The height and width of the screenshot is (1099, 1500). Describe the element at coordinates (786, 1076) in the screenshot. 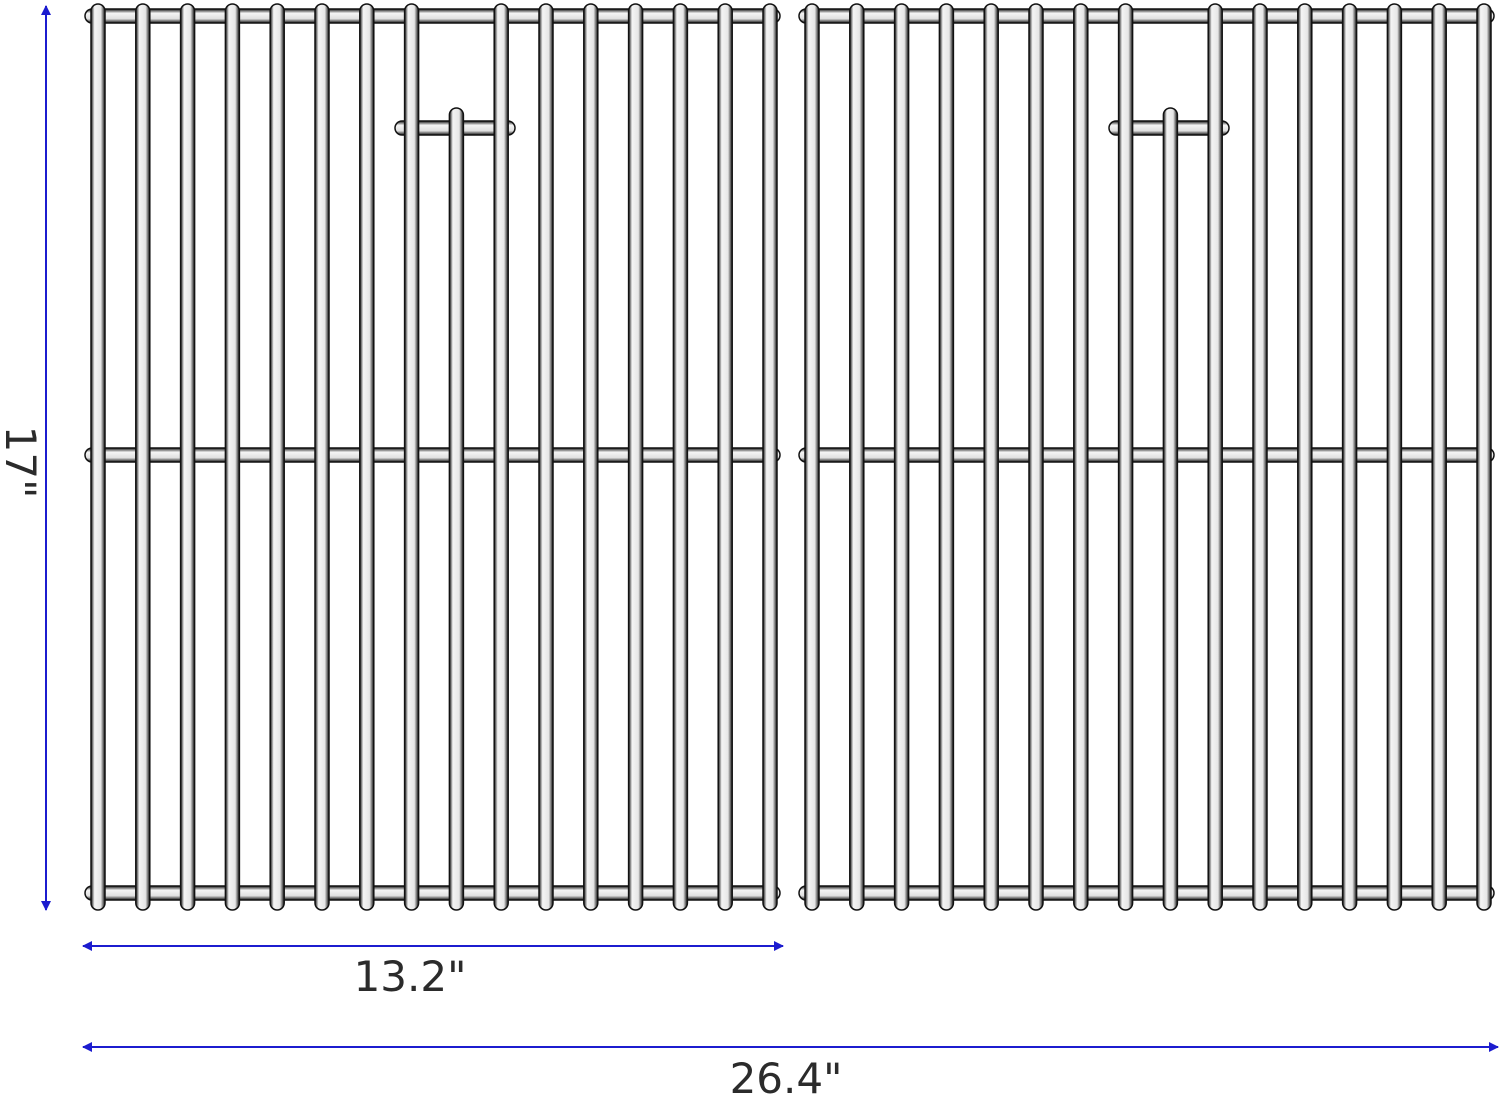

I see `total-width-label: 26.4"` at that location.